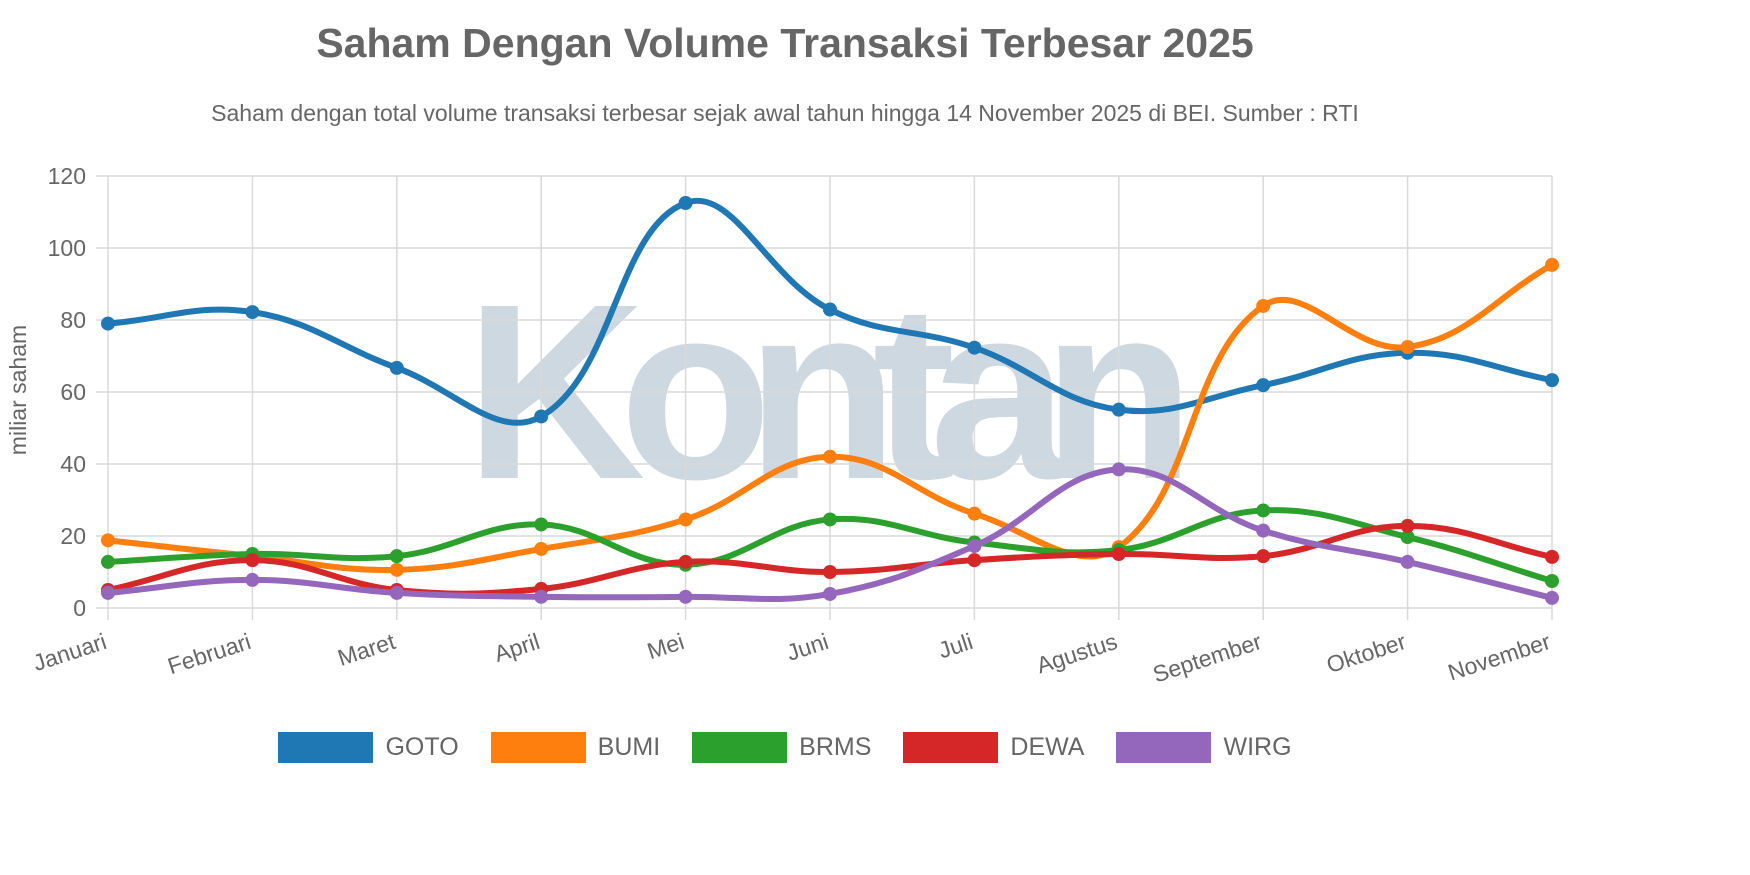 The image size is (1750, 875). What do you see at coordinates (1499, 657) in the screenshot?
I see `x-tick-label: November` at bounding box center [1499, 657].